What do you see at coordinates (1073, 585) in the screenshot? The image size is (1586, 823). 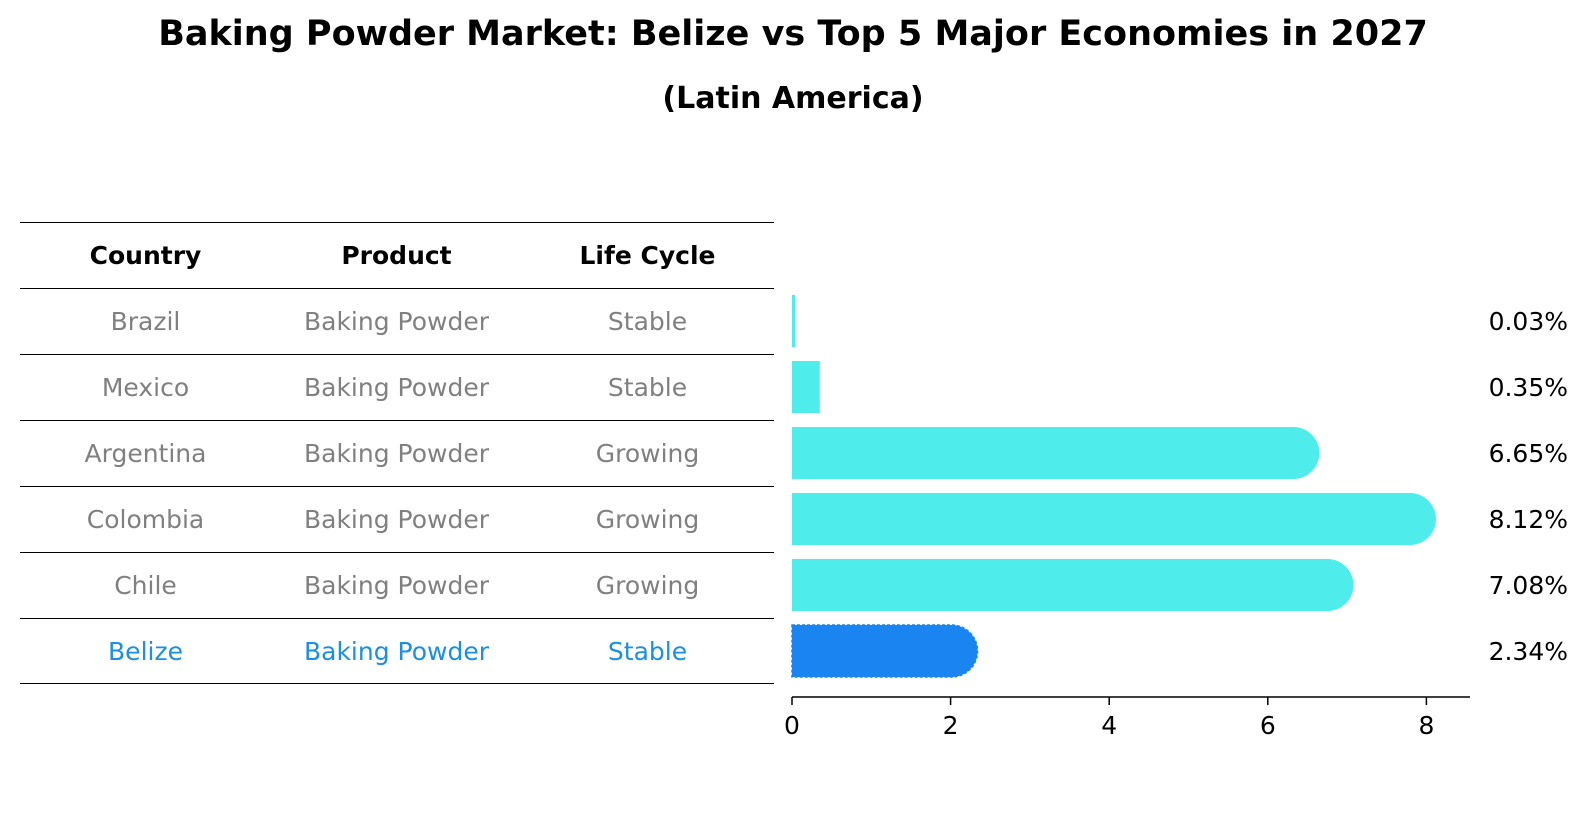 I see `bar-chile` at bounding box center [1073, 585].